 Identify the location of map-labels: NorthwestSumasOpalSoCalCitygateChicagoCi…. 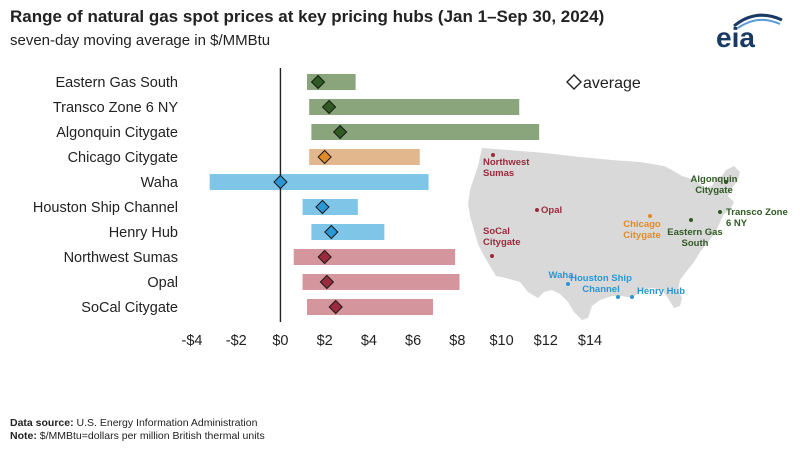
(635, 226).